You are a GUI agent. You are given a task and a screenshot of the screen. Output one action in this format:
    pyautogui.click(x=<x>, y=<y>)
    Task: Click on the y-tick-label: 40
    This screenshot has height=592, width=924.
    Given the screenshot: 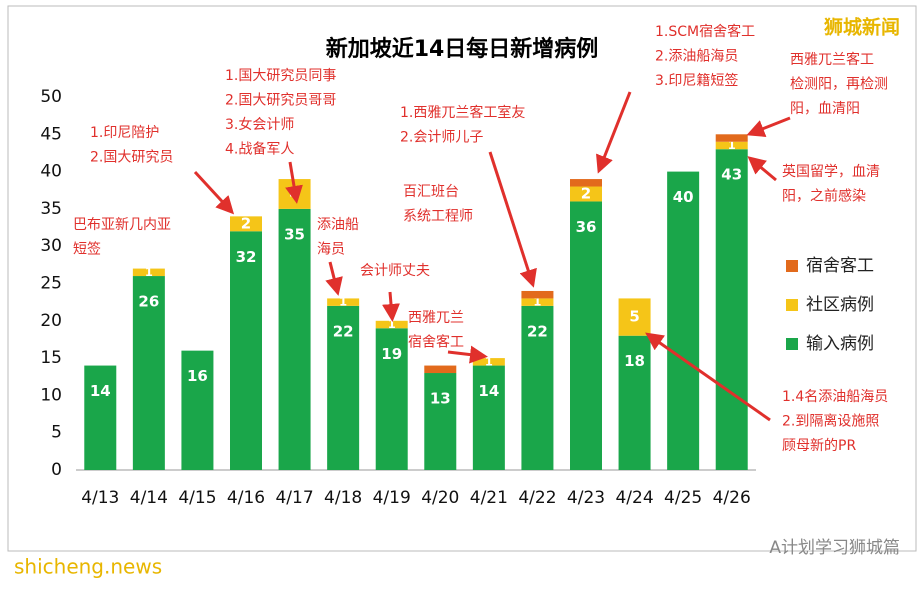 What is the action you would take?
    pyautogui.click(x=51, y=172)
    